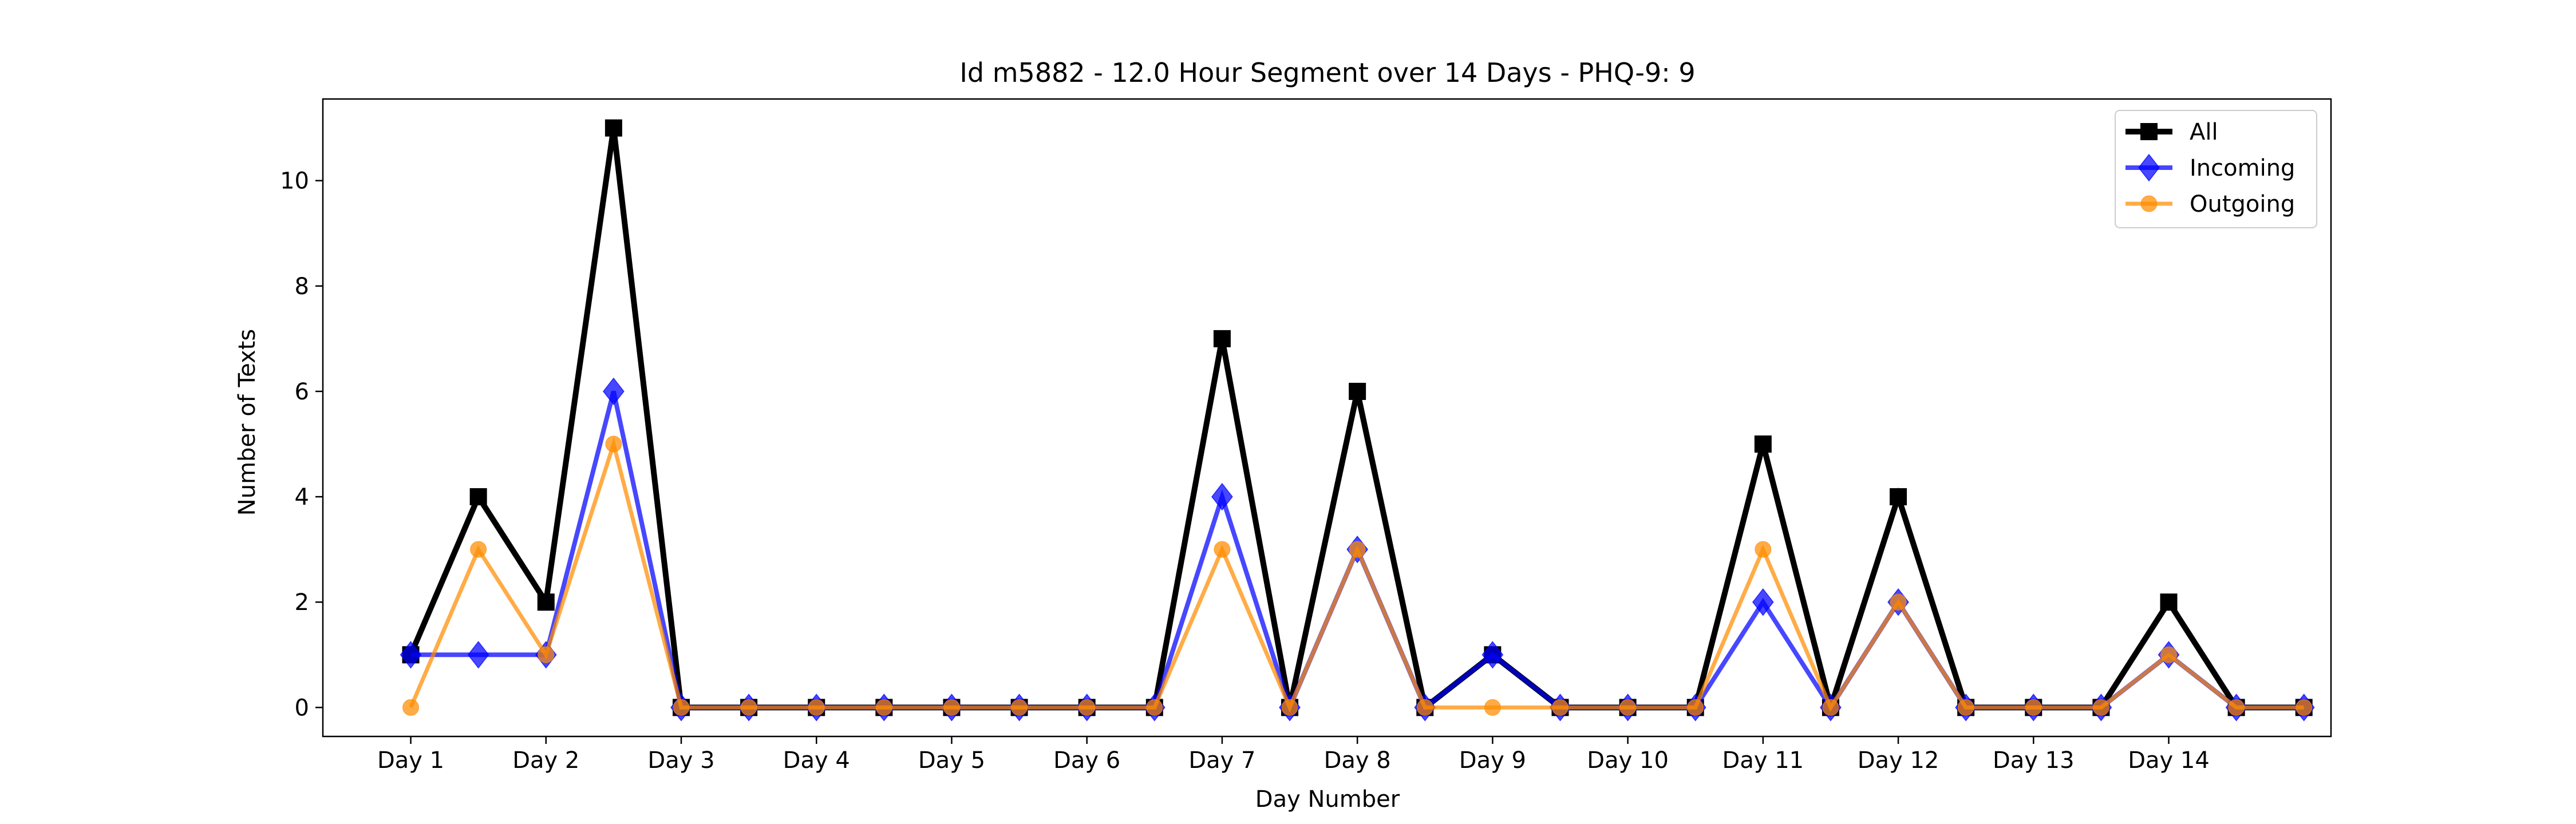  What do you see at coordinates (816, 760) in the screenshot?
I see `x-tick-label: Day 4` at bounding box center [816, 760].